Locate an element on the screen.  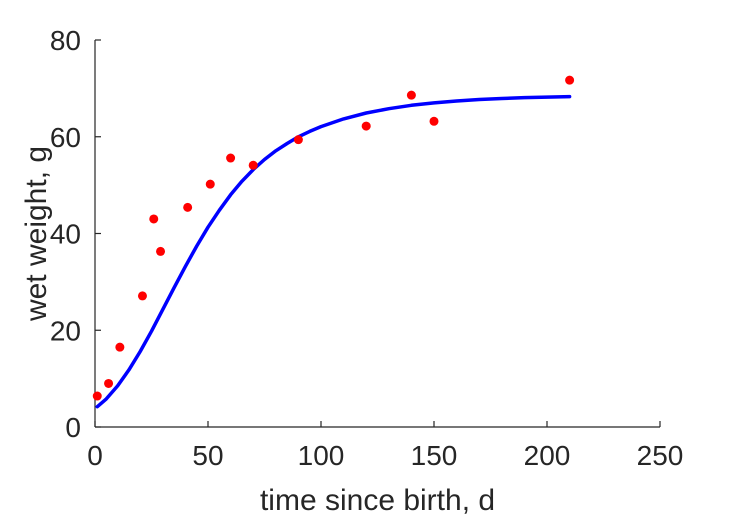
x-tick-label: 200 is located at coordinates (547, 455).